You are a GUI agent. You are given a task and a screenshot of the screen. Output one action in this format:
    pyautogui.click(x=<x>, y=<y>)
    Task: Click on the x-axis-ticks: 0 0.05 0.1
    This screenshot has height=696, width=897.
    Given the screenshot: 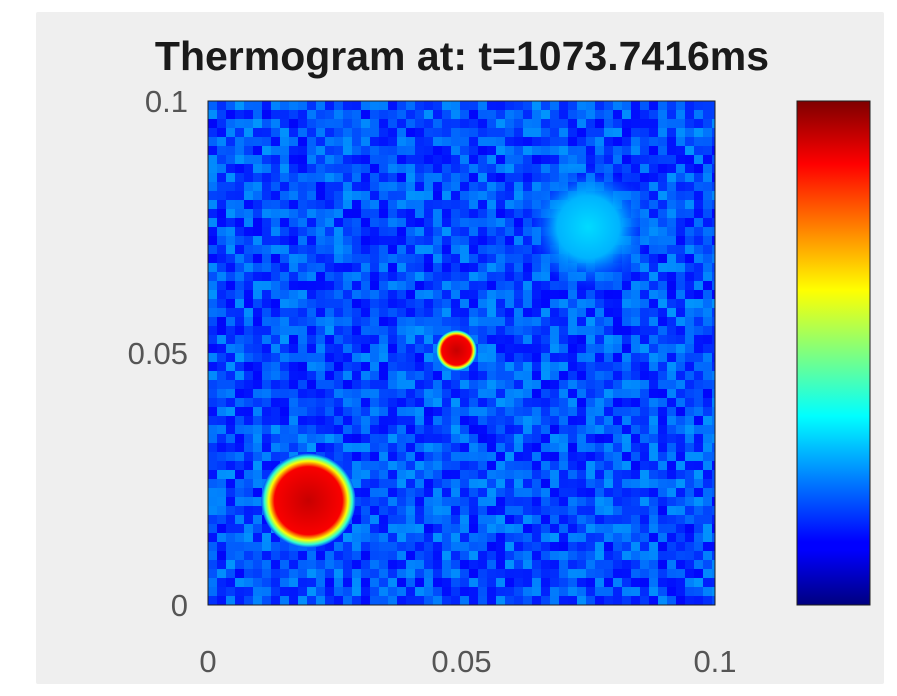 What is the action you would take?
    pyautogui.click(x=467, y=661)
    